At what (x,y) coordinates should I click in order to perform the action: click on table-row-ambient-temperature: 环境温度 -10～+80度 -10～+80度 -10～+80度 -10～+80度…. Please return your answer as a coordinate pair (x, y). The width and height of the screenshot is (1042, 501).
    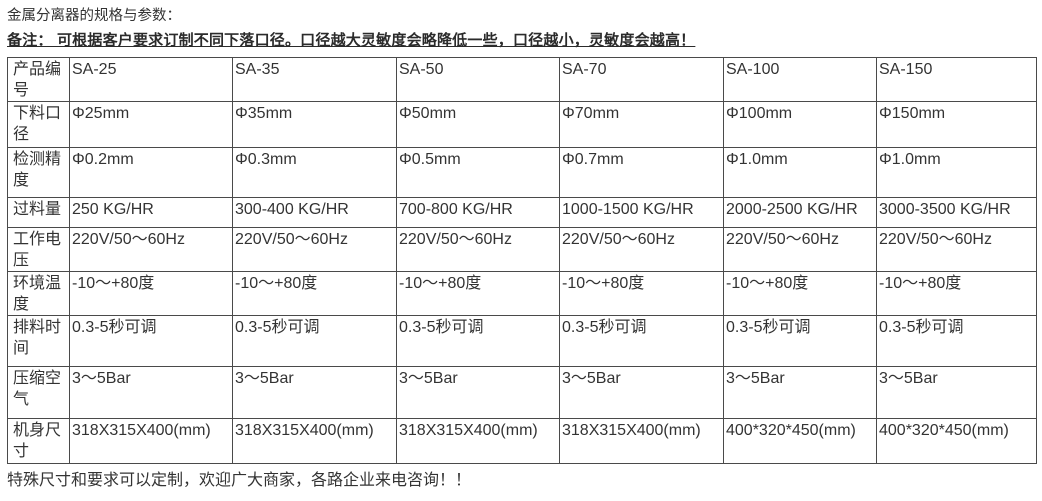
    Looking at the image, I should click on (522, 293).